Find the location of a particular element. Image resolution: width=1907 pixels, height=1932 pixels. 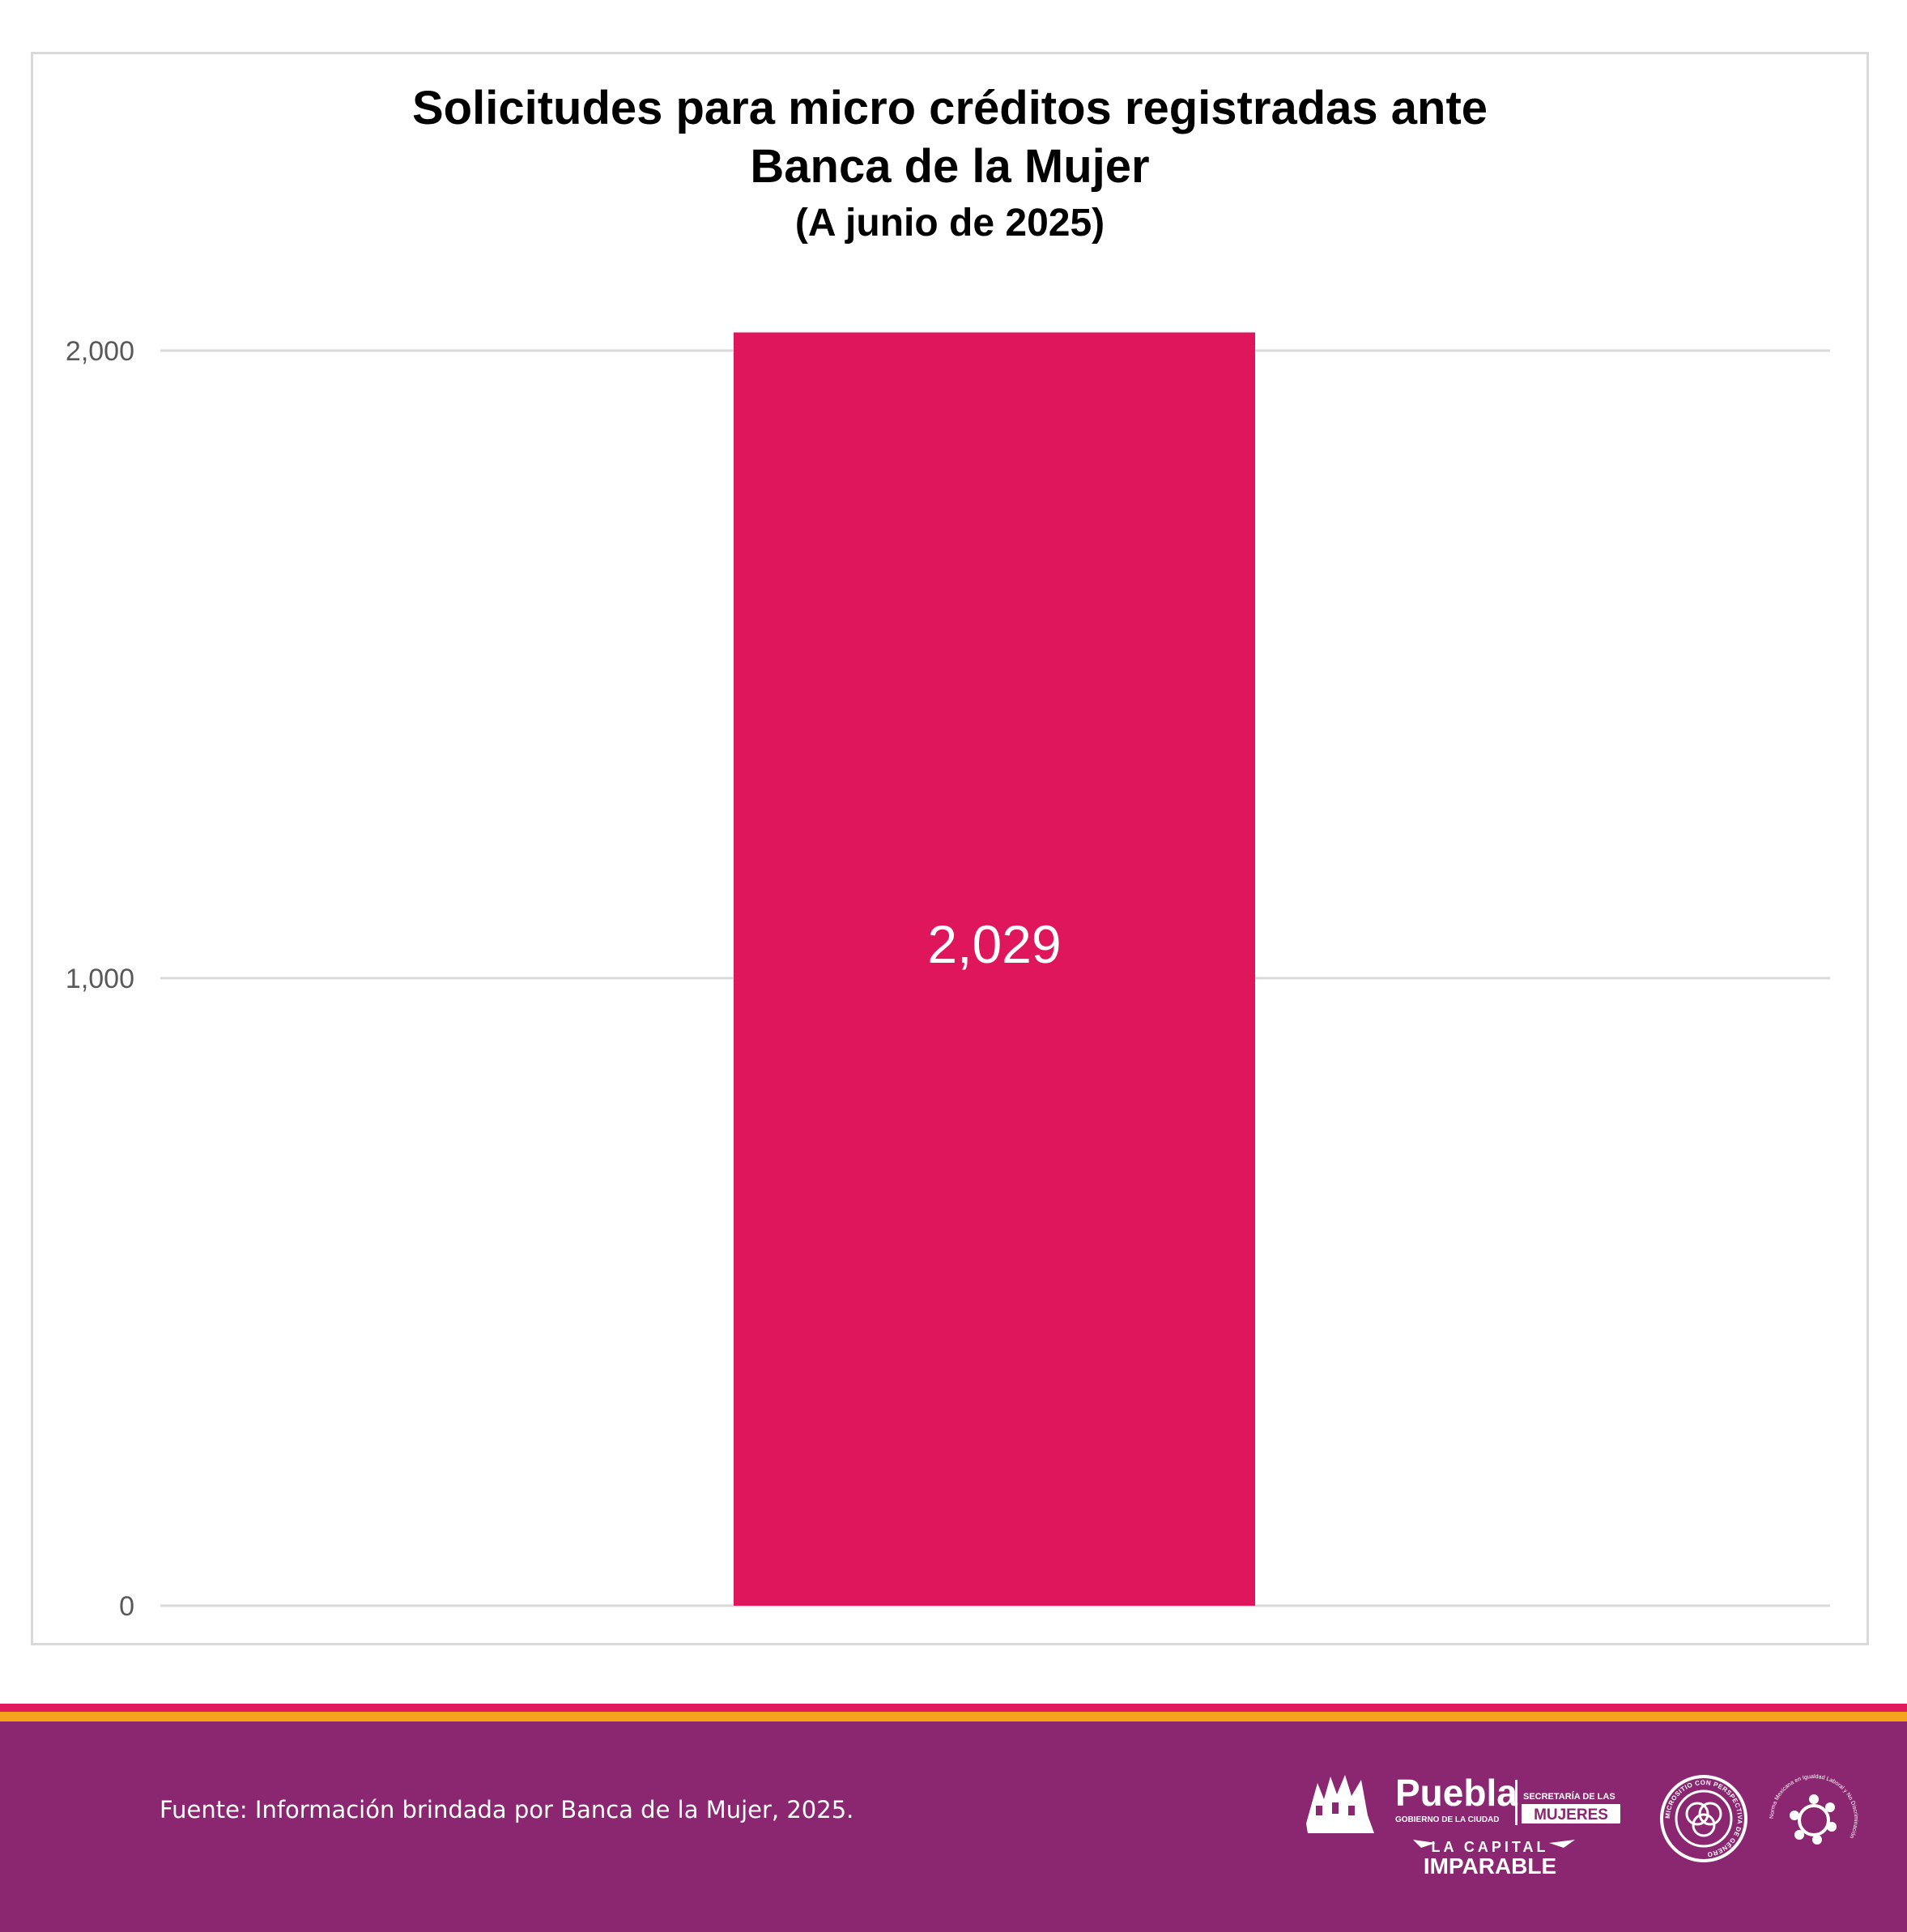

logo-divider is located at coordinates (1517, 1803).